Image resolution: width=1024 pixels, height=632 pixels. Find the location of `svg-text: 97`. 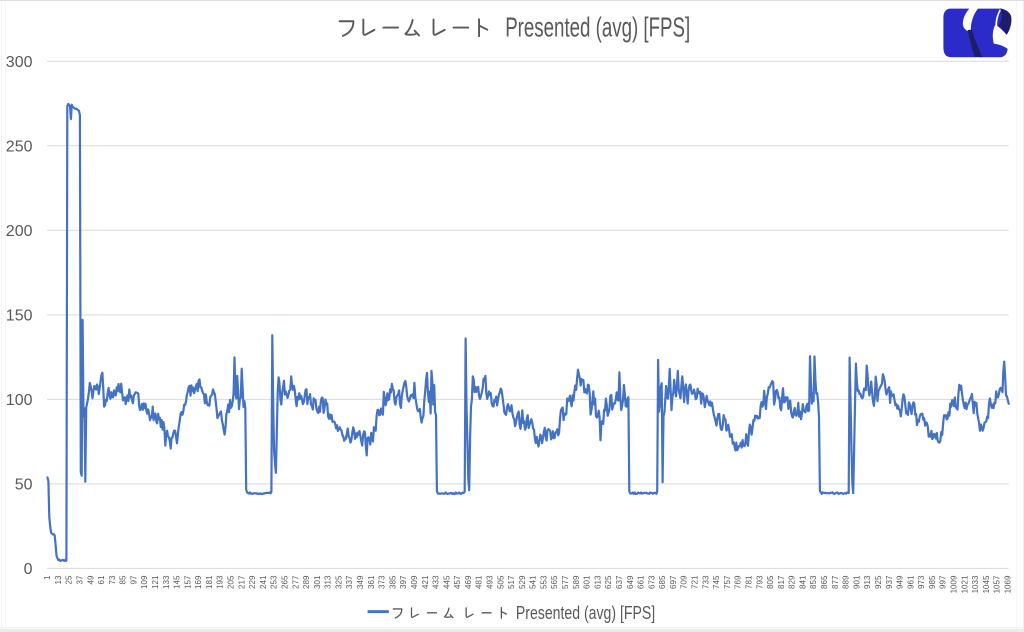

svg-text: 97 is located at coordinates (133, 579).